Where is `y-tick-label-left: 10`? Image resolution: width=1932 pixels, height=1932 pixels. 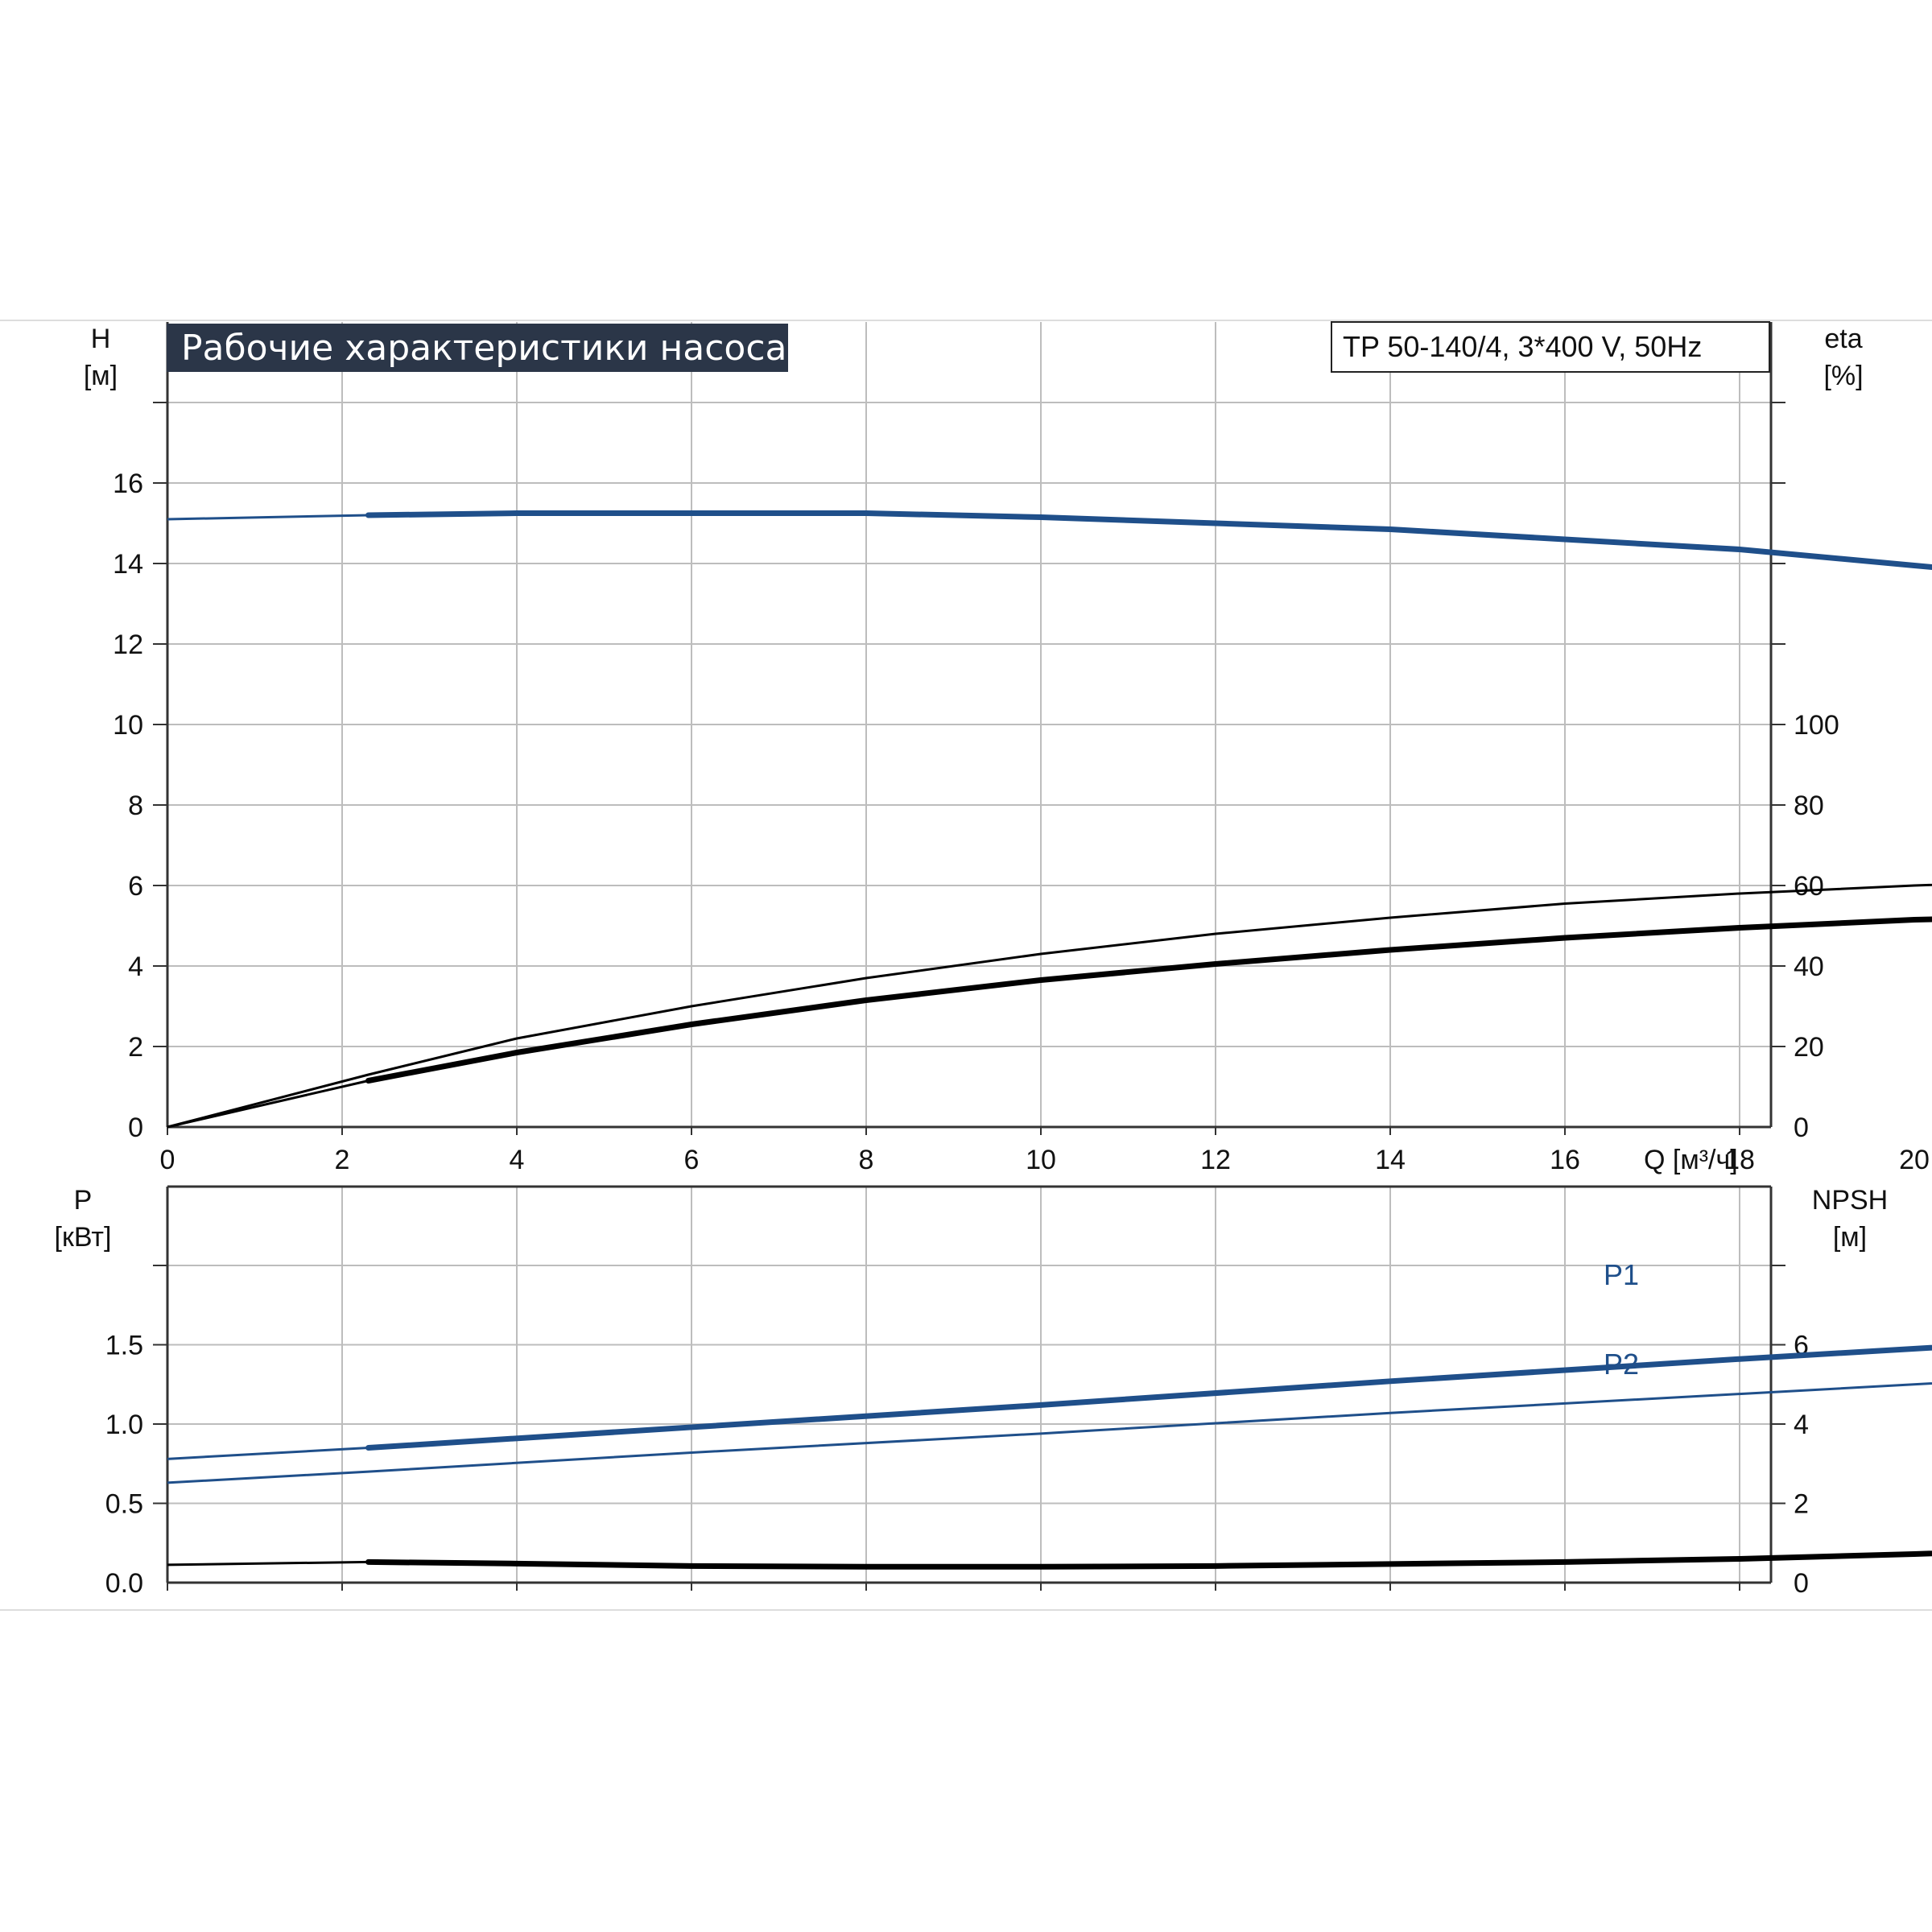
y-tick-label-left: 10 is located at coordinates (128, 725).